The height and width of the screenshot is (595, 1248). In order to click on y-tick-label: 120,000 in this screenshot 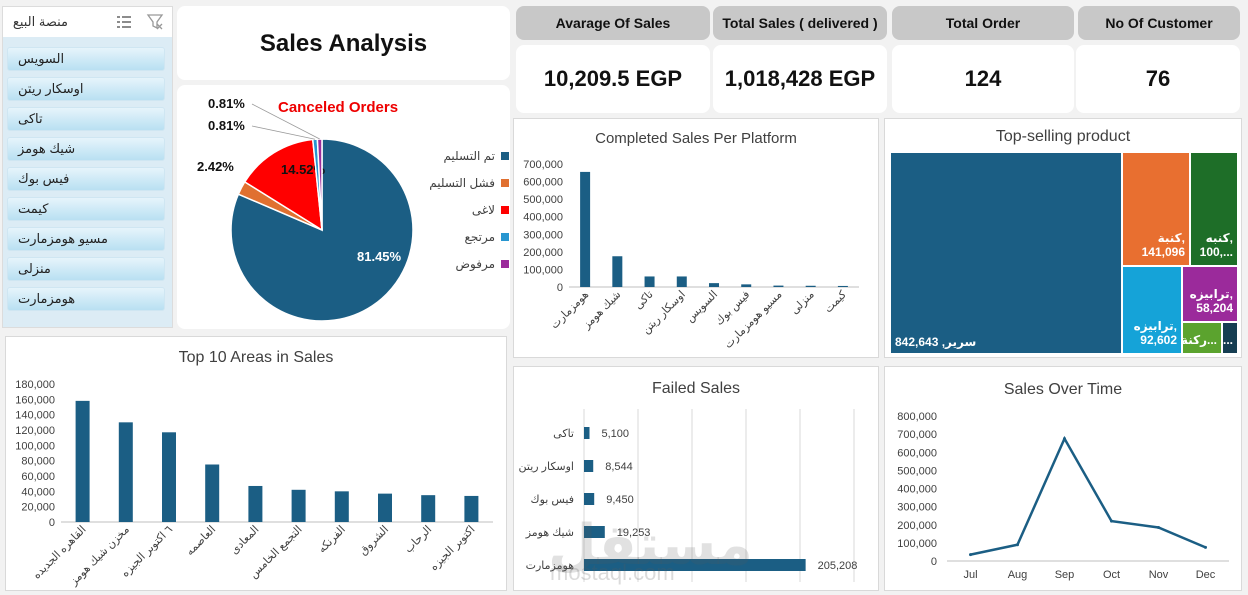, I will do `click(35, 431)`.